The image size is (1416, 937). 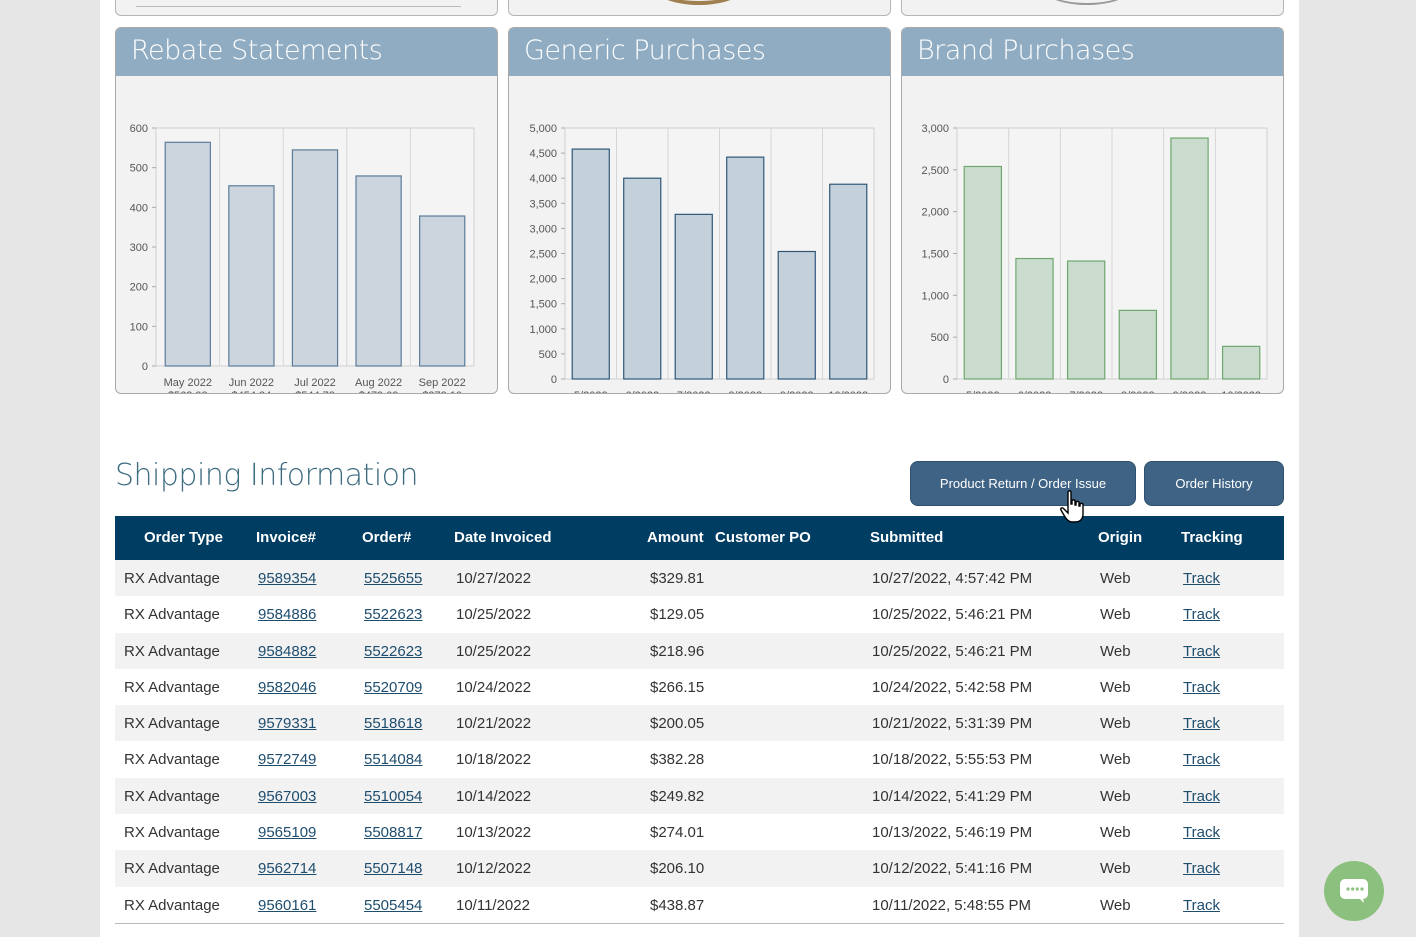 What do you see at coordinates (287, 905) in the screenshot?
I see `invoice-link: 9560161` at bounding box center [287, 905].